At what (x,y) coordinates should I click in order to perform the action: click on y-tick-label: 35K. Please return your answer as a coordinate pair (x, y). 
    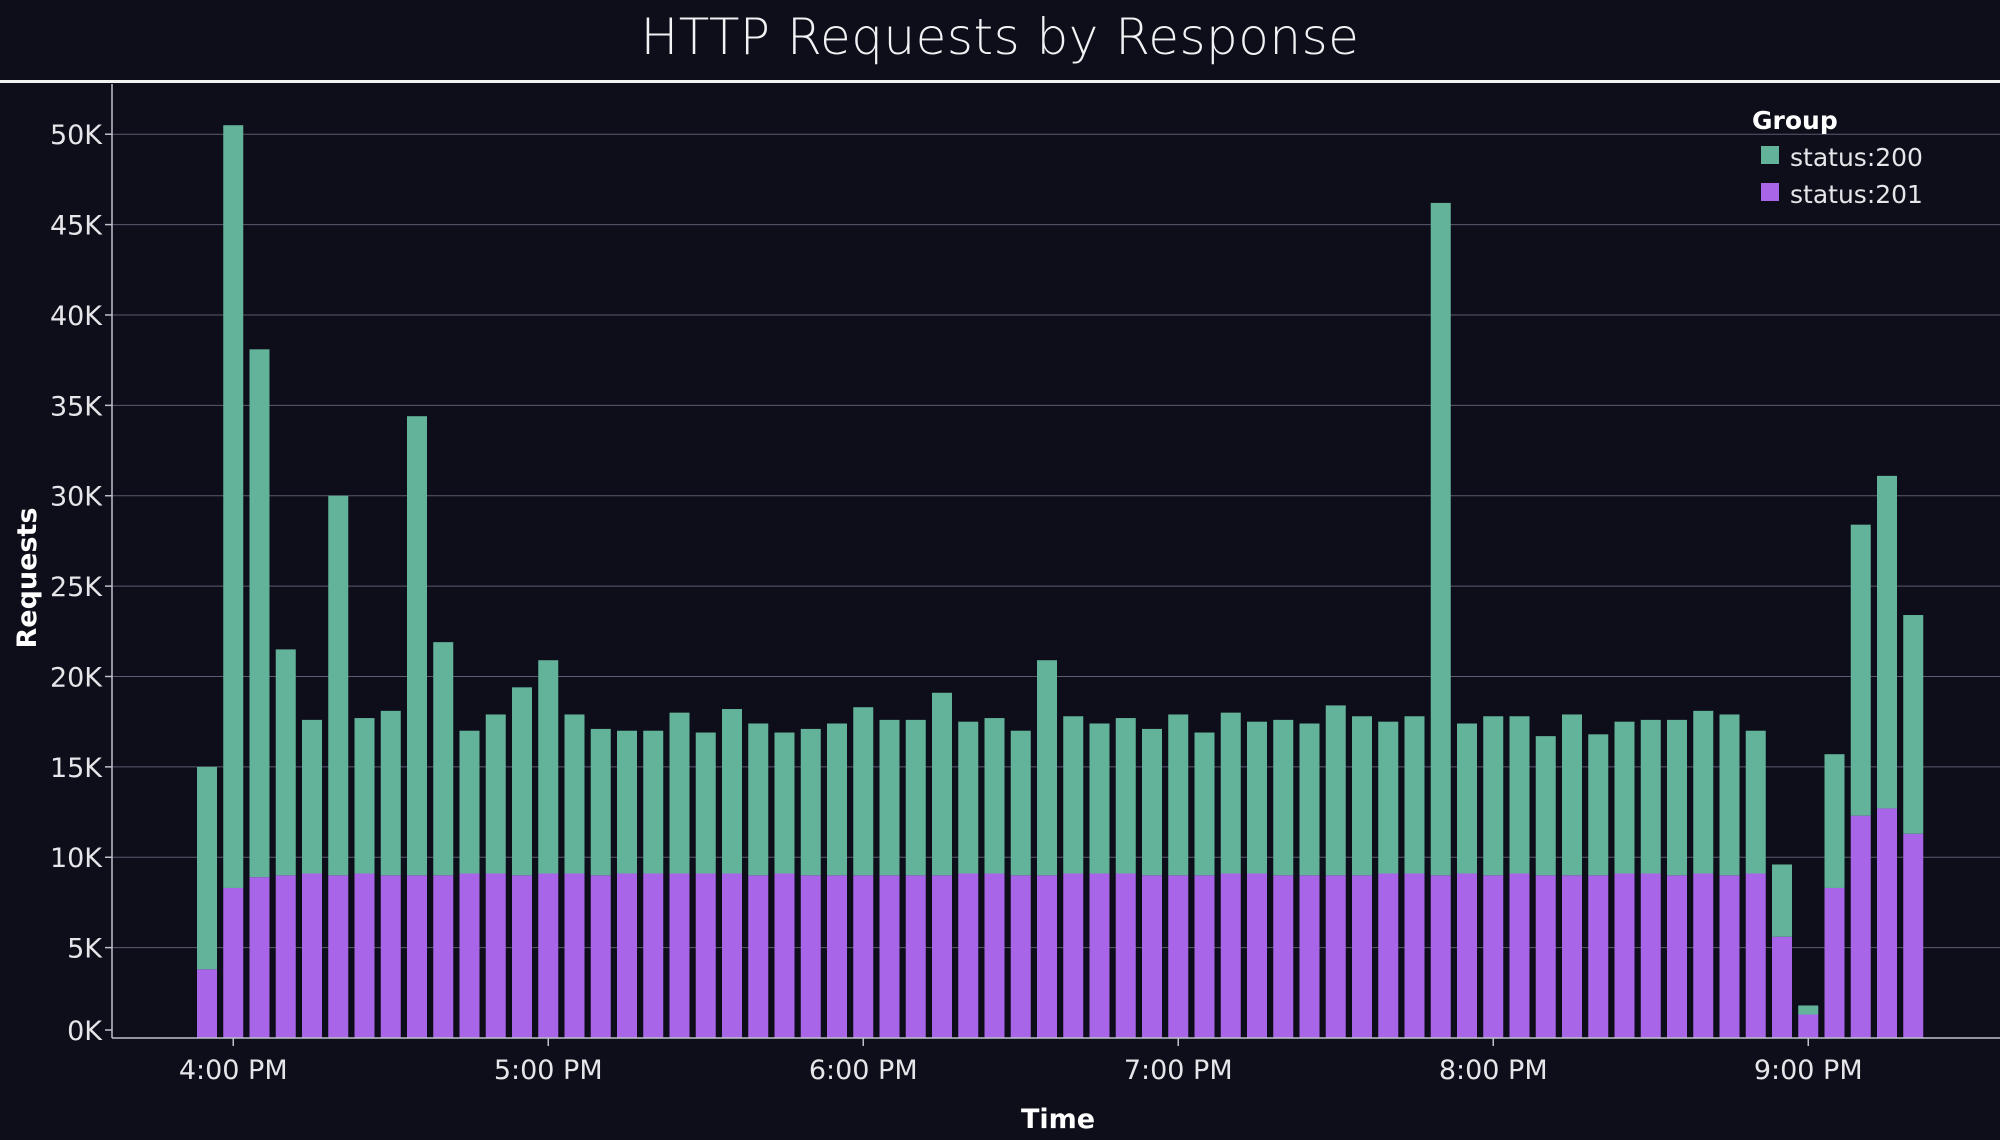
    Looking at the image, I should click on (76, 406).